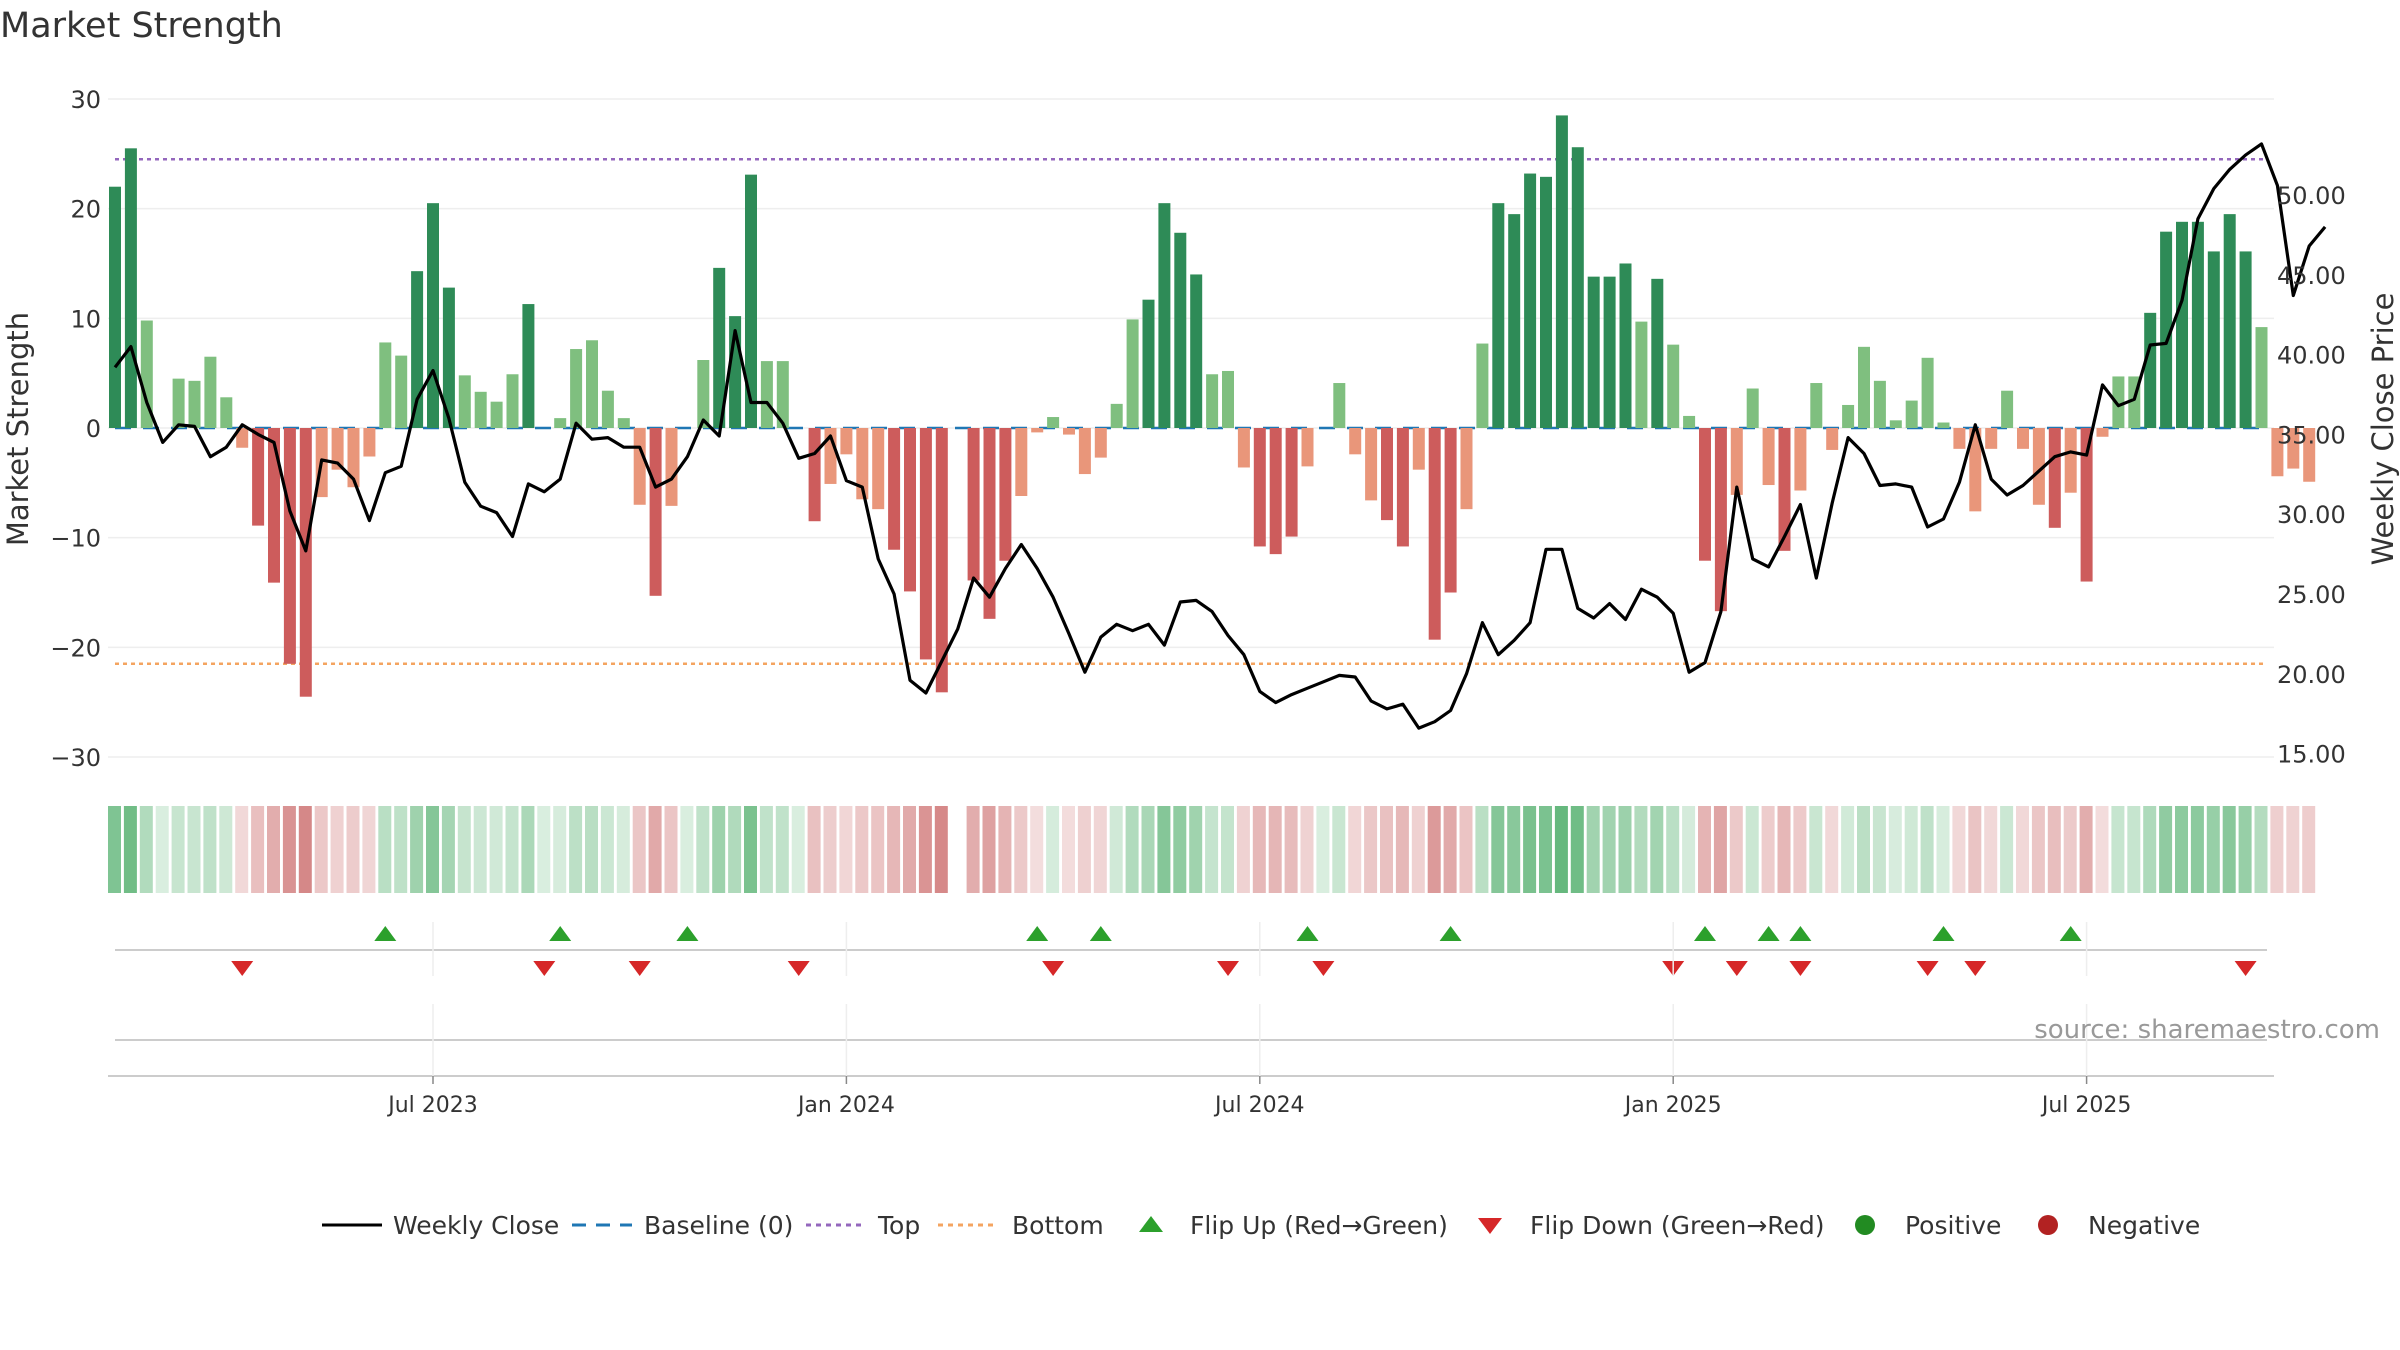 Image resolution: width=2400 pixels, height=1350 pixels. Describe the element at coordinates (718, 1225) in the screenshot. I see `legend-baseline-label: Baseline (0)` at that location.